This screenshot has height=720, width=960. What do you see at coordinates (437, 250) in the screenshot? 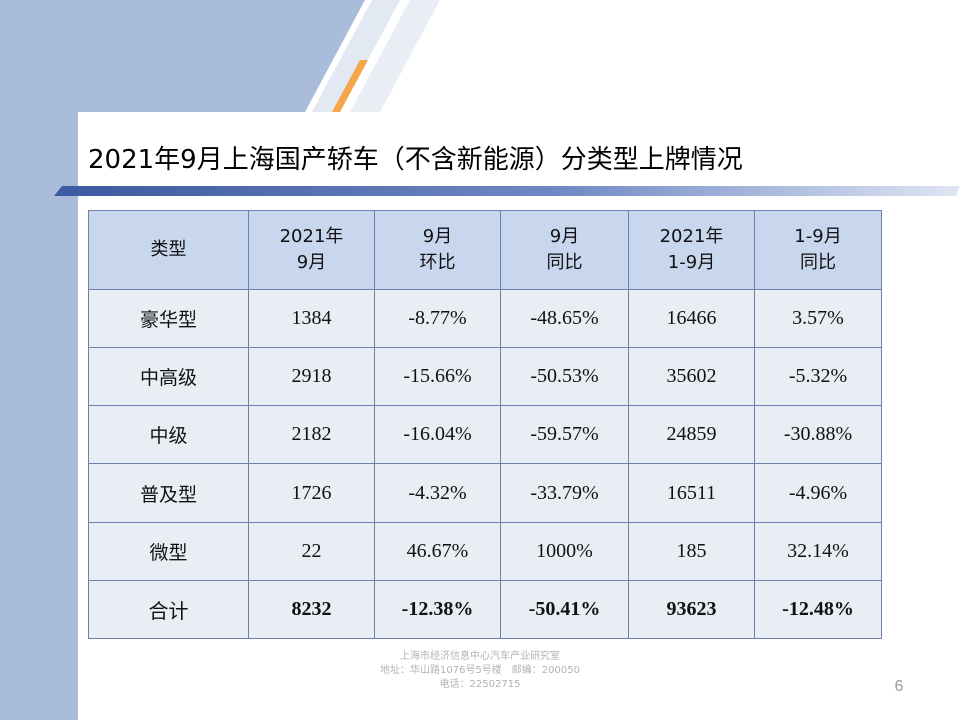
I see `col-header-mom: 9月 环比` at bounding box center [437, 250].